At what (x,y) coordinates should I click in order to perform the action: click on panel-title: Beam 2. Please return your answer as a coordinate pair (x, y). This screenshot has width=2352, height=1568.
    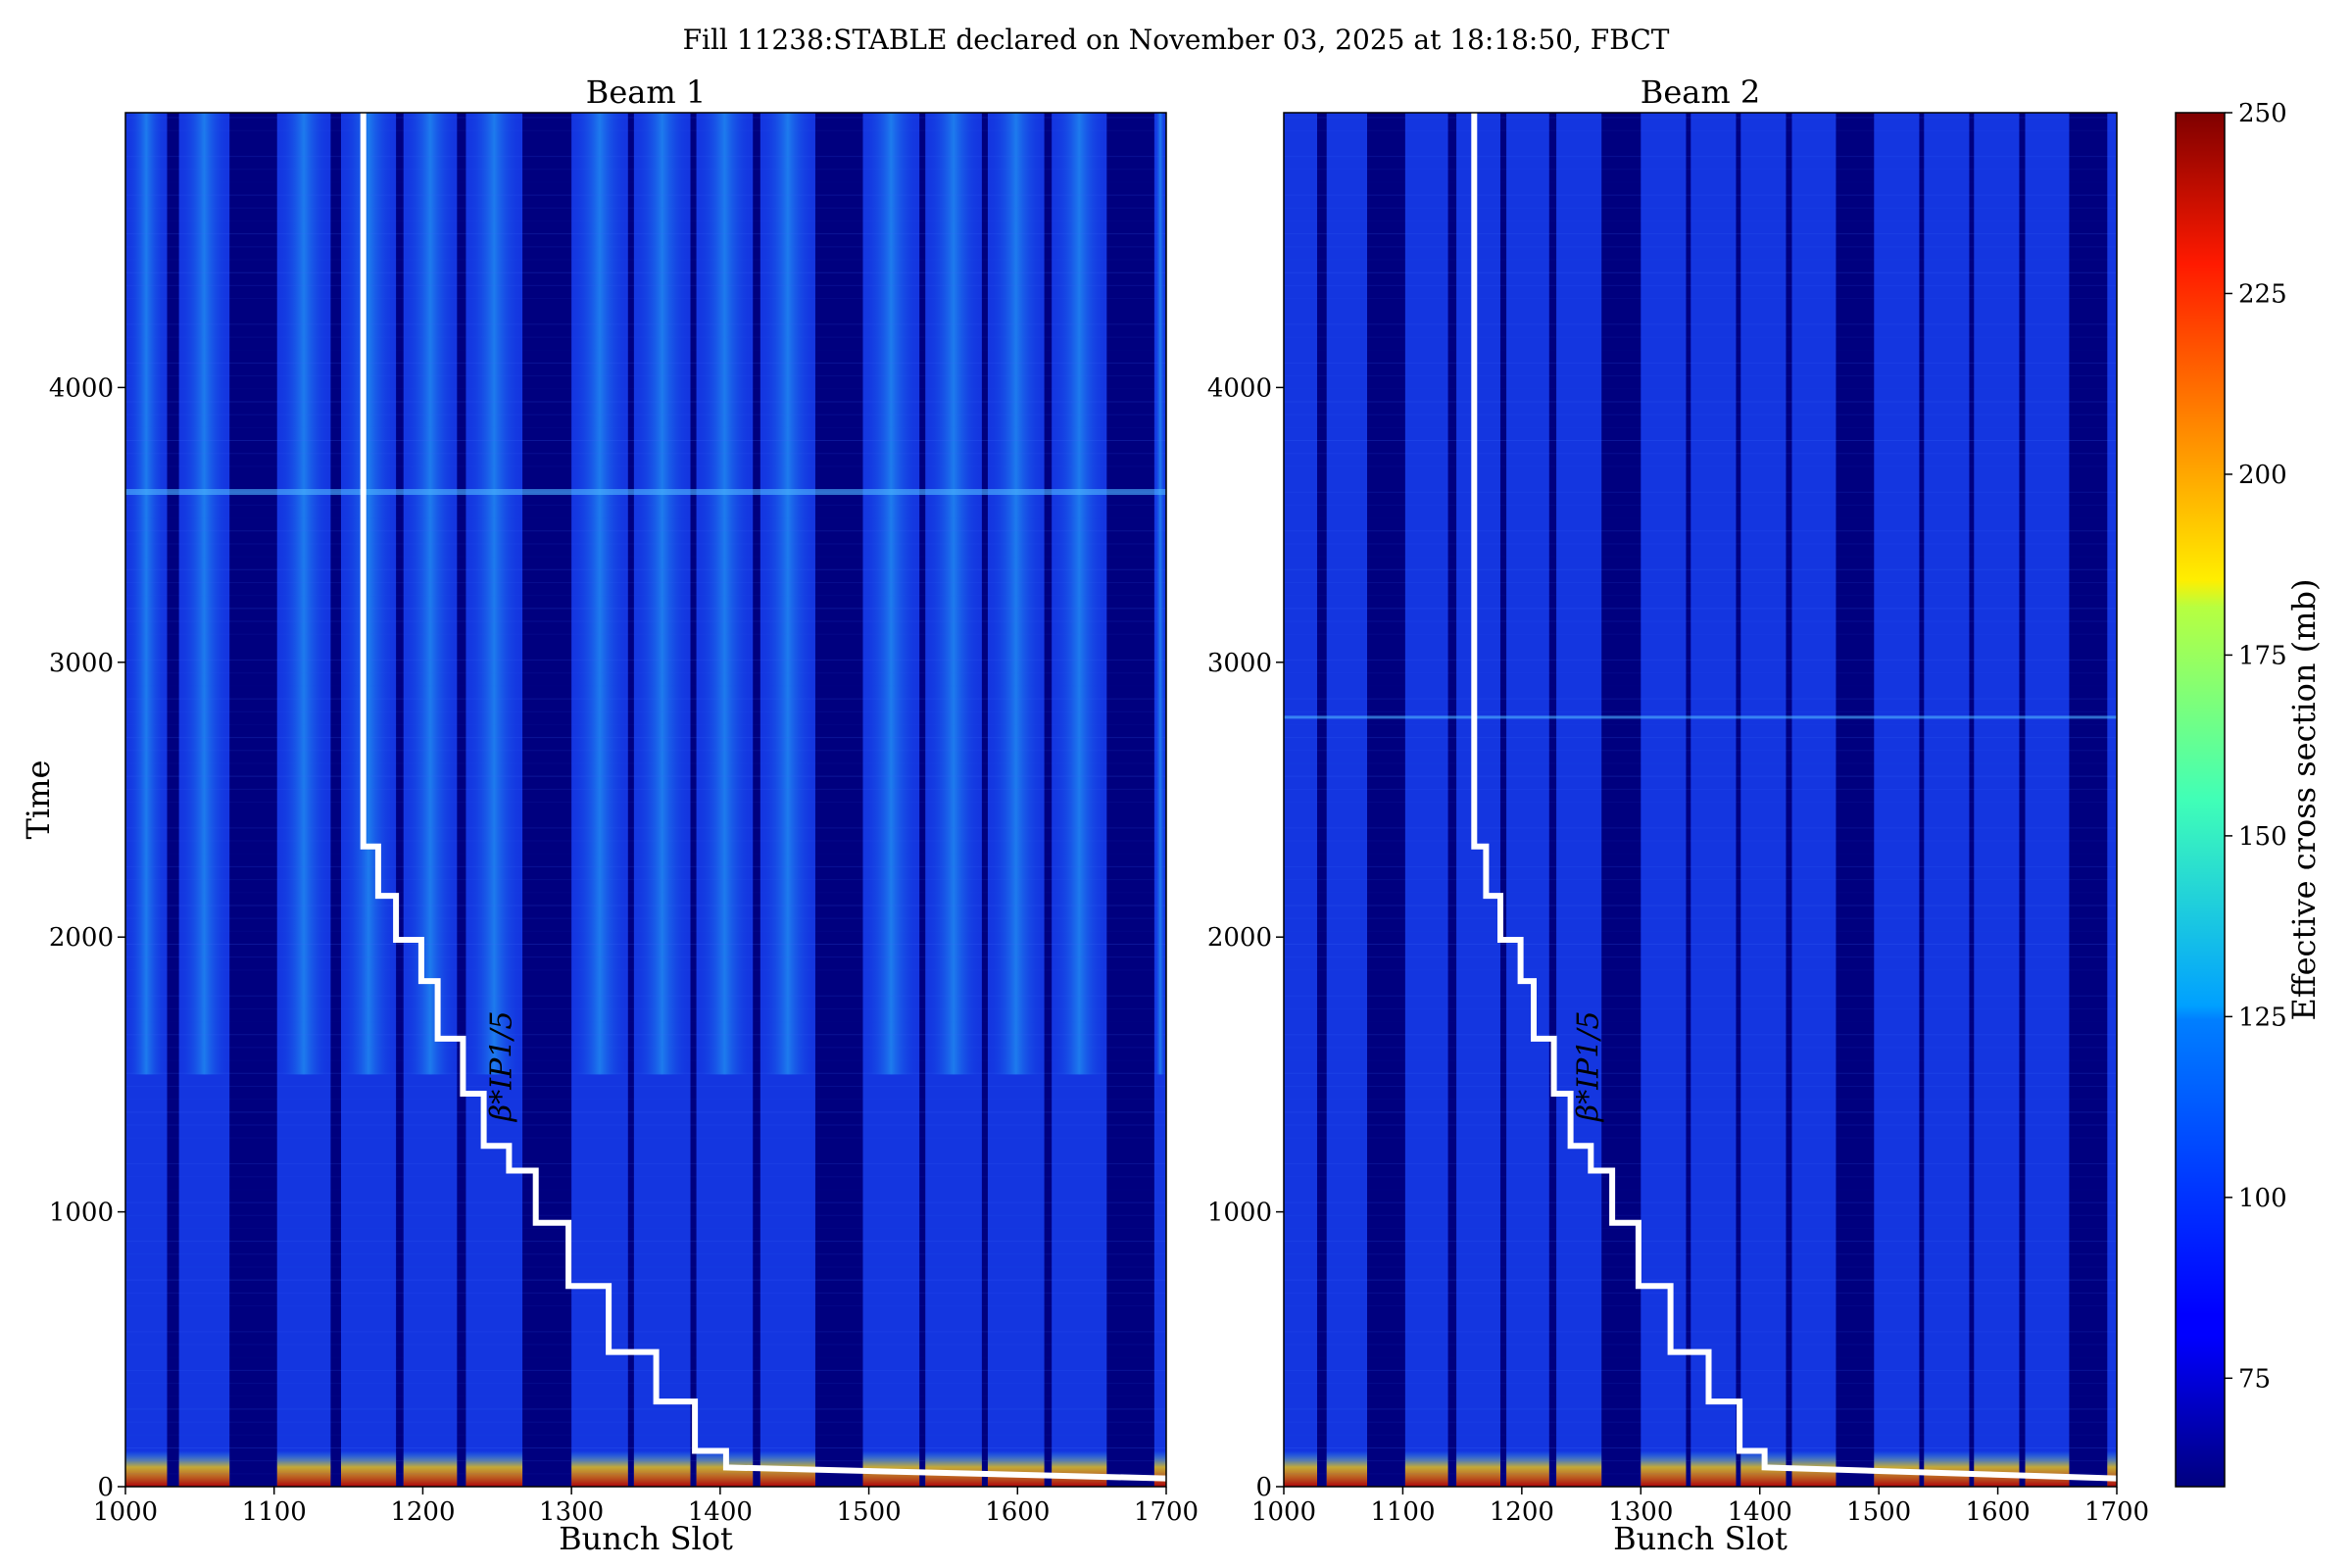
    Looking at the image, I should click on (1700, 92).